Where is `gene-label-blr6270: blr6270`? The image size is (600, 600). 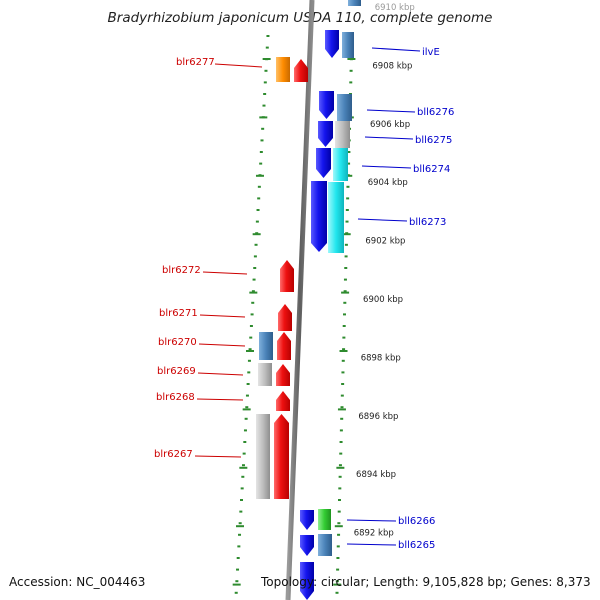
gene-label-blr6270: blr6270 is located at coordinates (177, 342).